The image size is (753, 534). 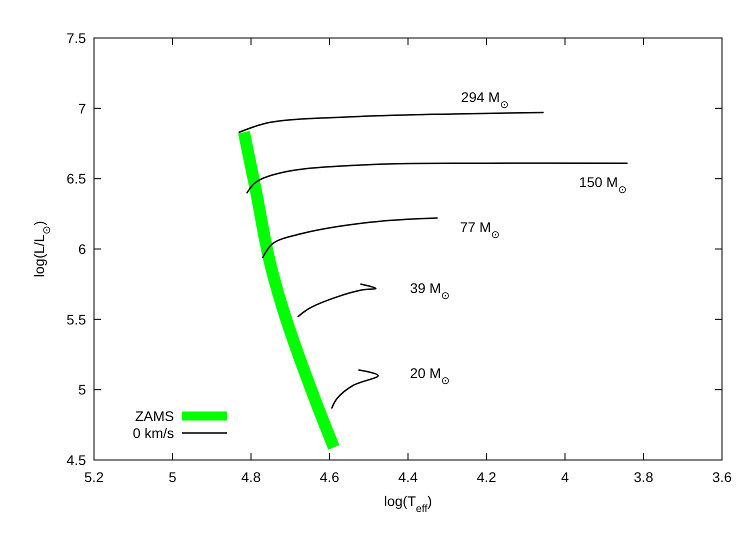 I want to click on annotation: 20 M$_{⊙}$, so click(x=430, y=376).